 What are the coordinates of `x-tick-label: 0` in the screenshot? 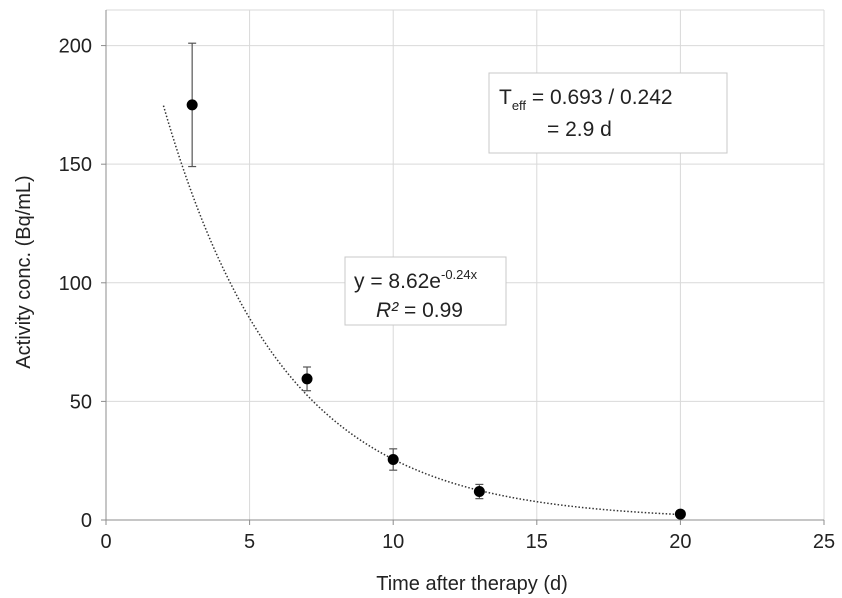 It's located at (105, 542).